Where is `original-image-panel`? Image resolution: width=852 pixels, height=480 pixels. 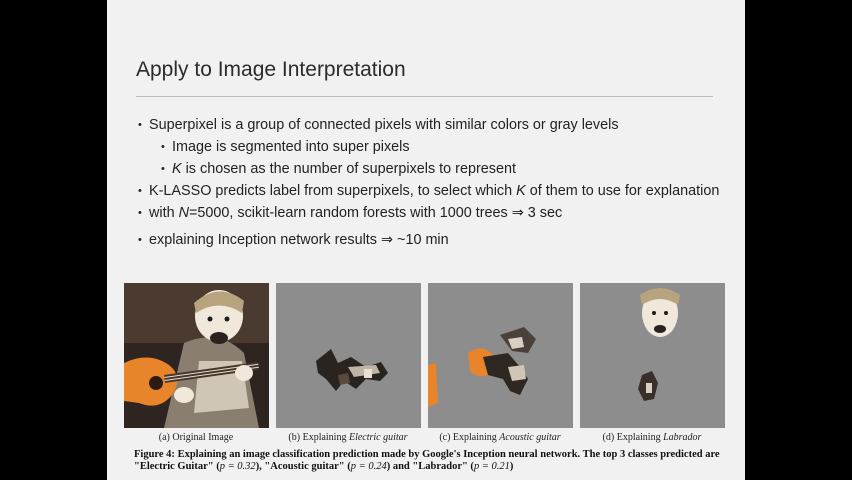
original-image-panel is located at coordinates (196, 355).